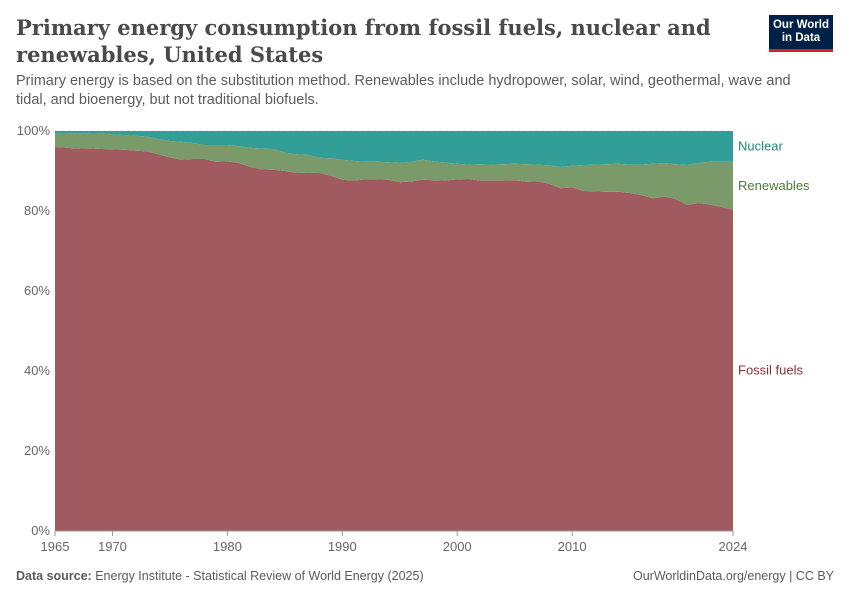 This screenshot has width=850, height=600. What do you see at coordinates (227, 546) in the screenshot?
I see `x-tick-label: 1980` at bounding box center [227, 546].